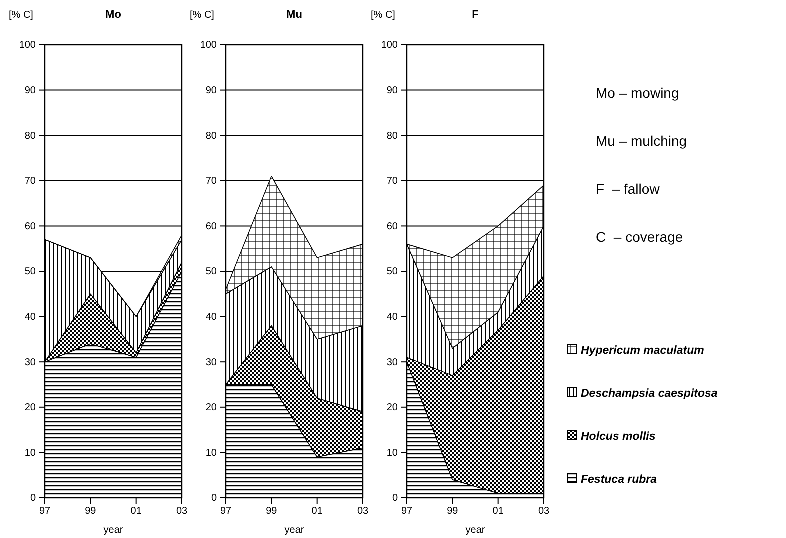  Describe the element at coordinates (294, 15) in the screenshot. I see `chart-title: Mu` at that location.